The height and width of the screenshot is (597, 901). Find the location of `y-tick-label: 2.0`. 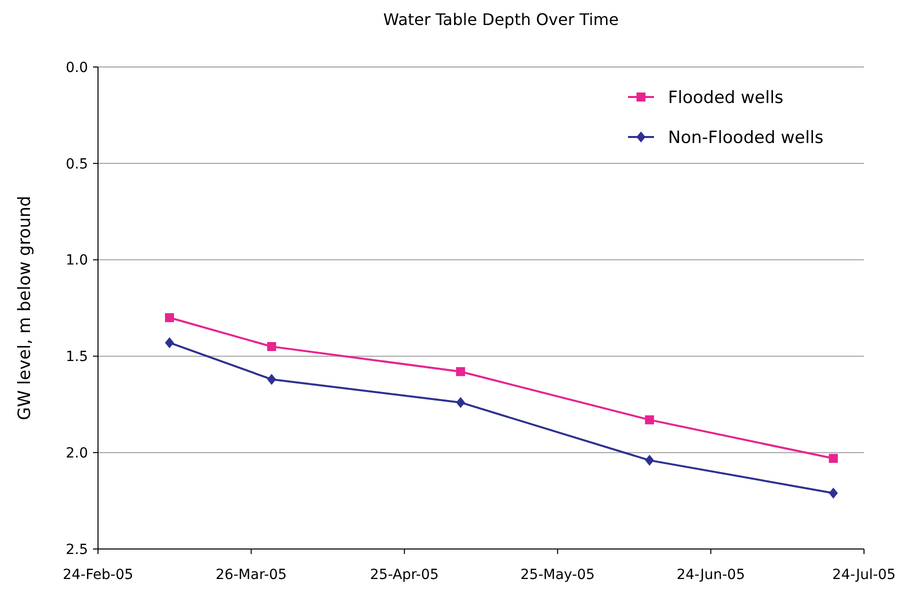

y-tick-label: 2.0 is located at coordinates (77, 454).